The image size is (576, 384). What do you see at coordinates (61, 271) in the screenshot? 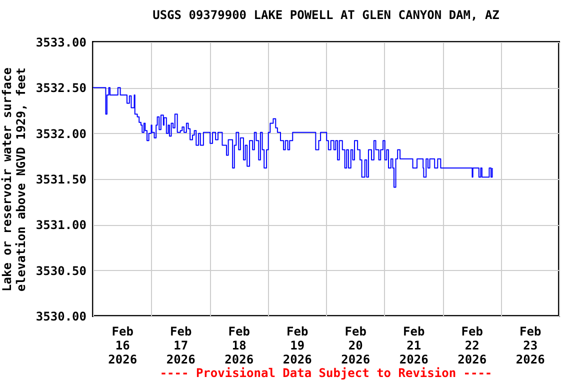
I see `y-tick-label: 3530.50` at bounding box center [61, 271].